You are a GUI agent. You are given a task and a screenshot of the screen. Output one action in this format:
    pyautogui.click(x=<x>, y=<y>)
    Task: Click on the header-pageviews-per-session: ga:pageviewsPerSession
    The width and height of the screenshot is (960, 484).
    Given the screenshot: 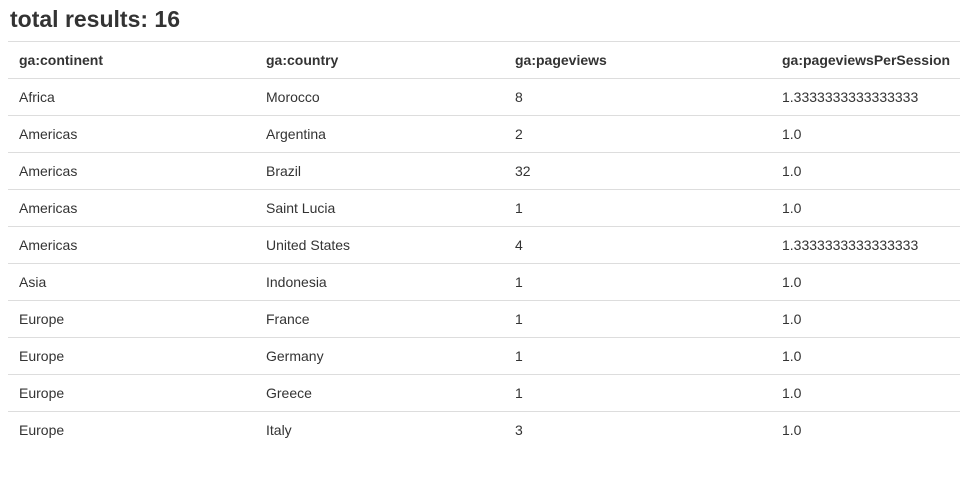 What is the action you would take?
    pyautogui.click(x=865, y=60)
    